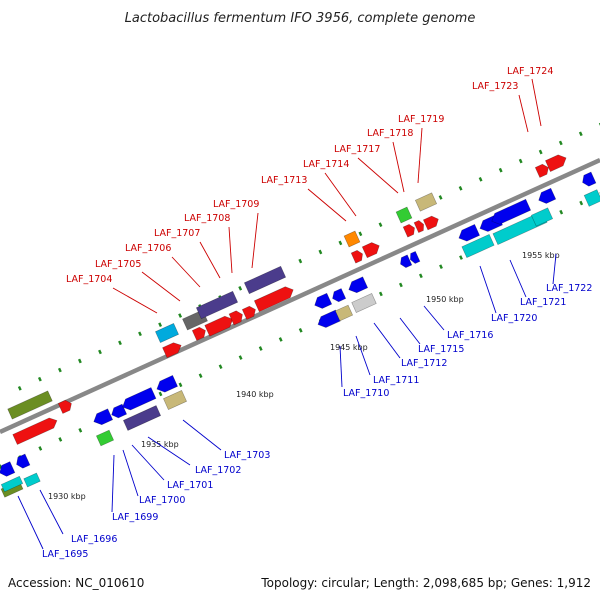 Image resolution: width=600 pixels, height=600 pixels. Describe the element at coordinates (495, 86) in the screenshot. I see `gene-label: LAF_1723` at that location.